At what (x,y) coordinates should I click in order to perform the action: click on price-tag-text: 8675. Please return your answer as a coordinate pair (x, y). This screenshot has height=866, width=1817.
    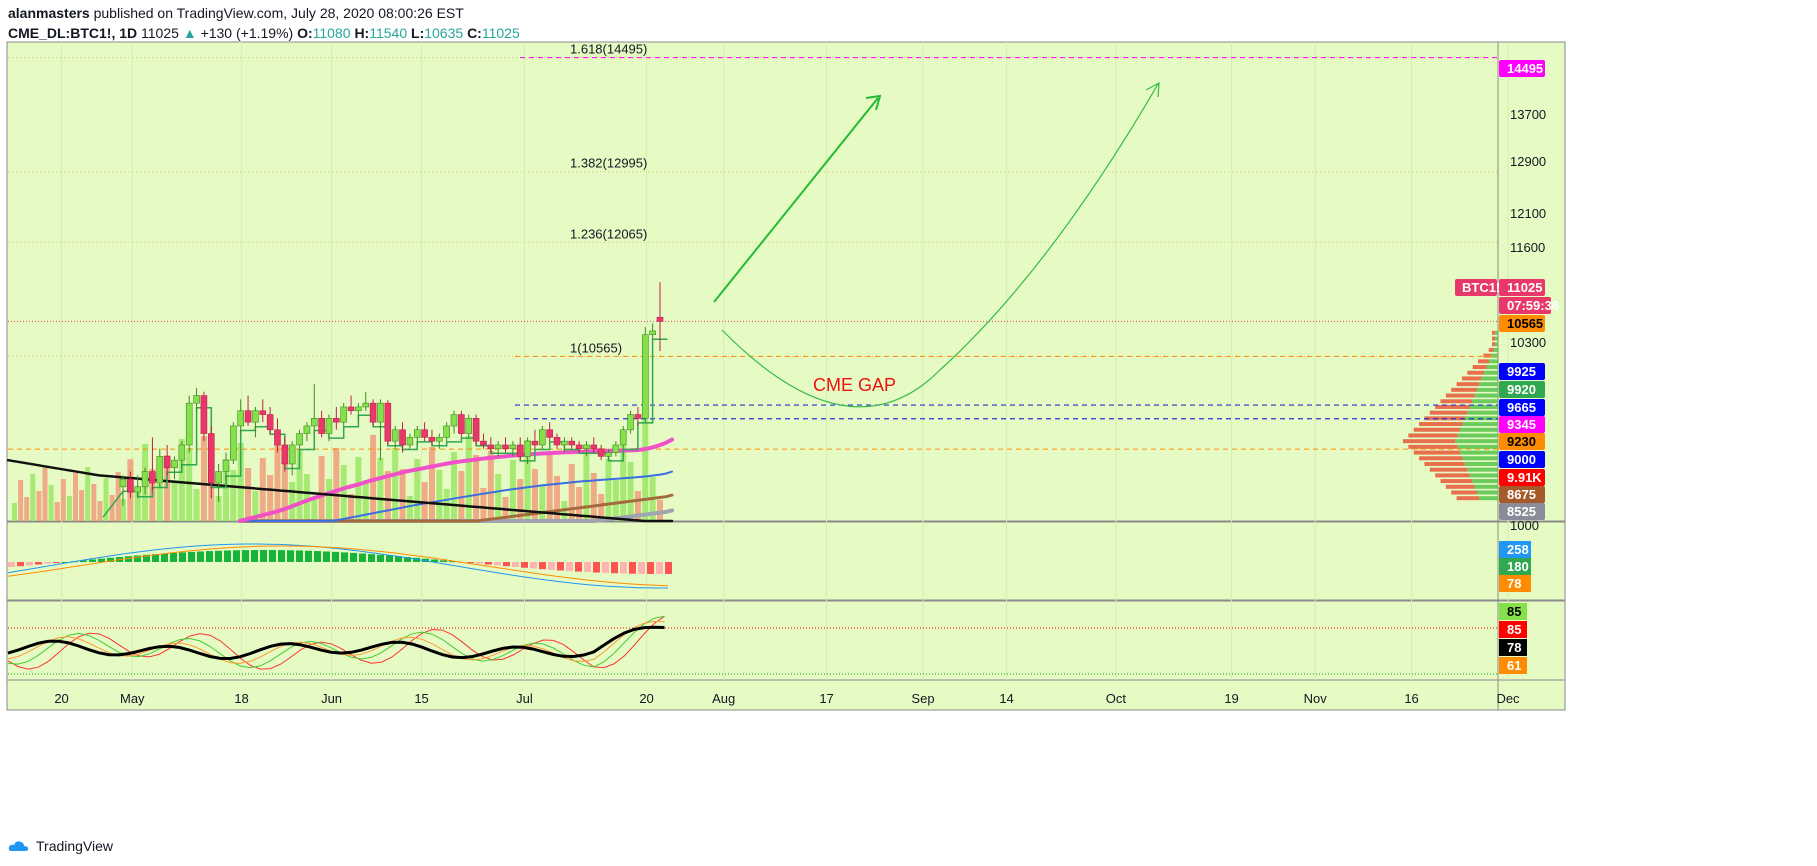
    Looking at the image, I should click on (1521, 494).